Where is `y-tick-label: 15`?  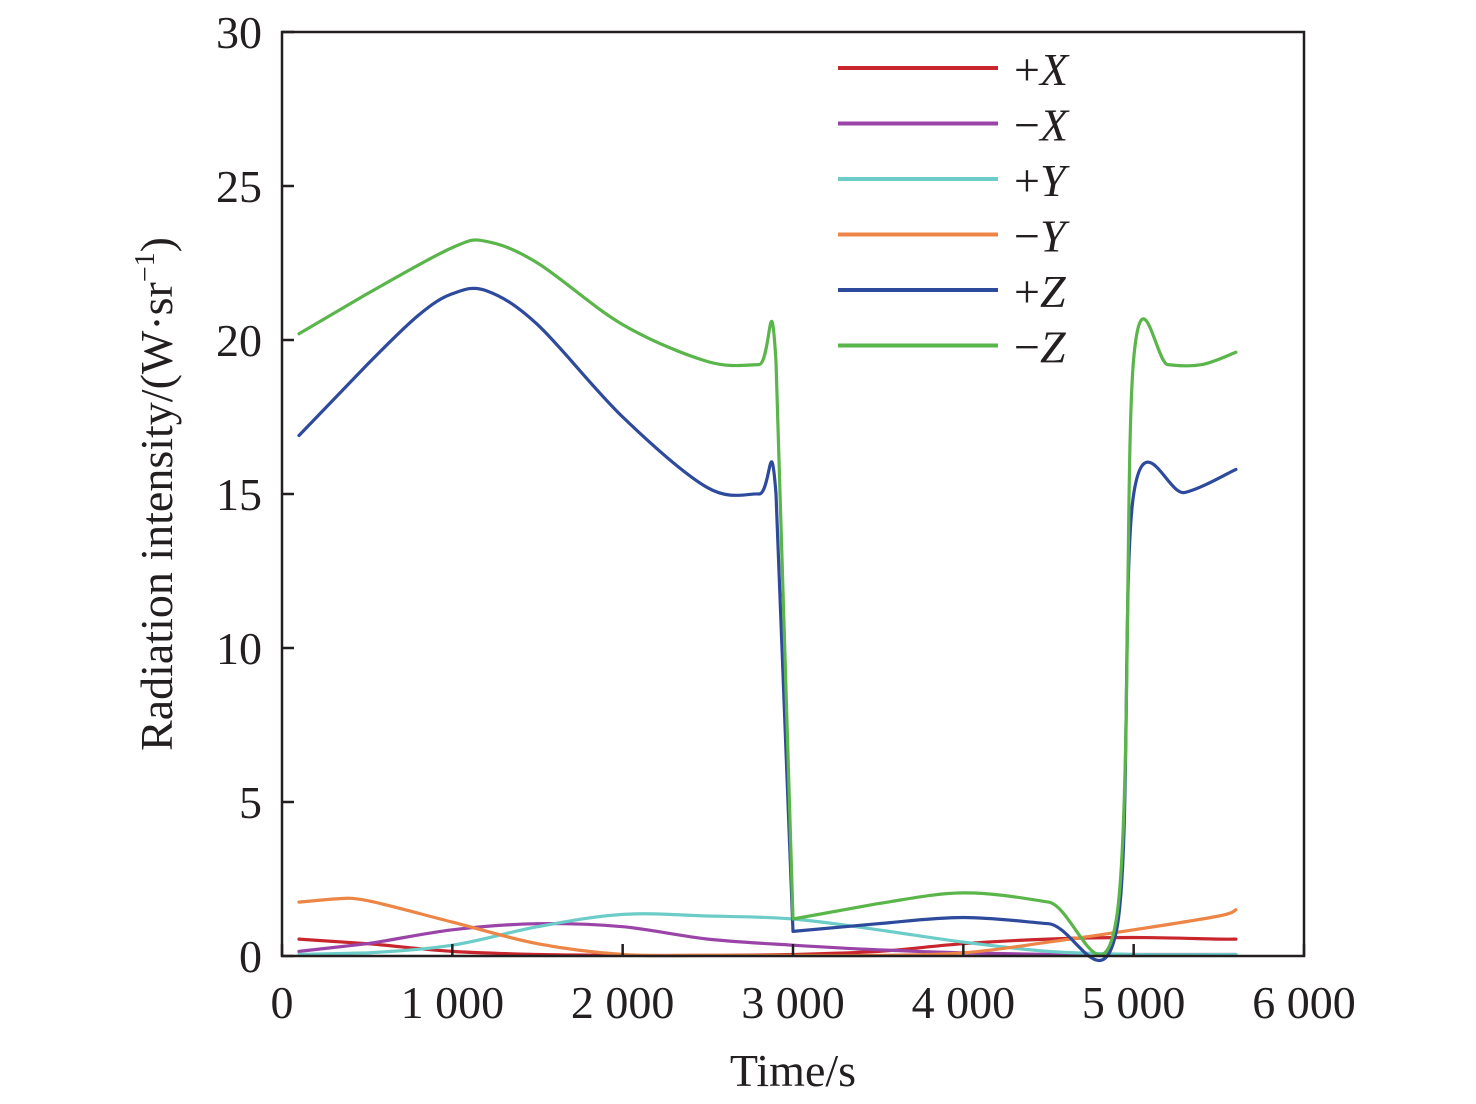 y-tick-label: 15 is located at coordinates (239, 494).